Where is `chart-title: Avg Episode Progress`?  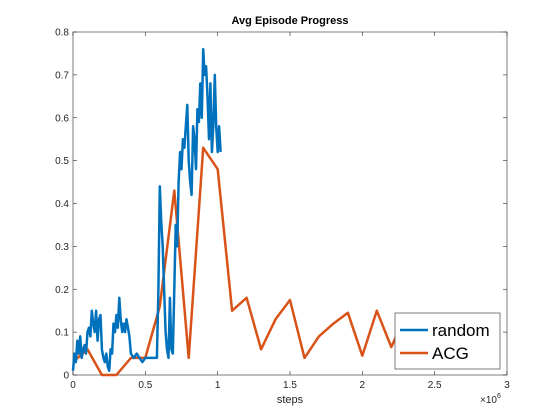 chart-title: Avg Episode Progress is located at coordinates (290, 21).